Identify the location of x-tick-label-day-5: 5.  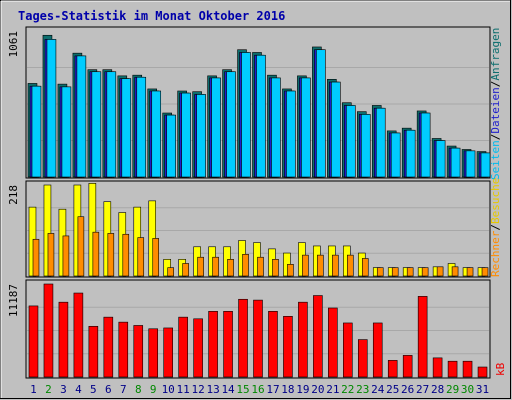
(93, 389).